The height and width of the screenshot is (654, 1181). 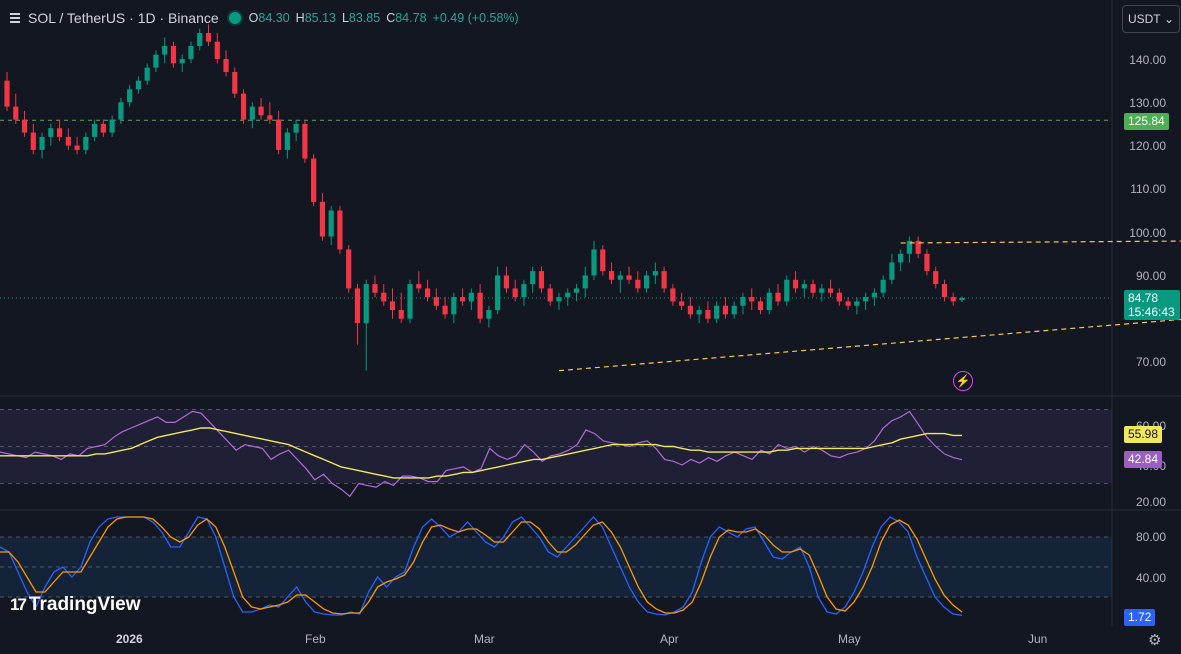 What do you see at coordinates (1140, 617) in the screenshot?
I see `stoch-value-badge: 1.72` at bounding box center [1140, 617].